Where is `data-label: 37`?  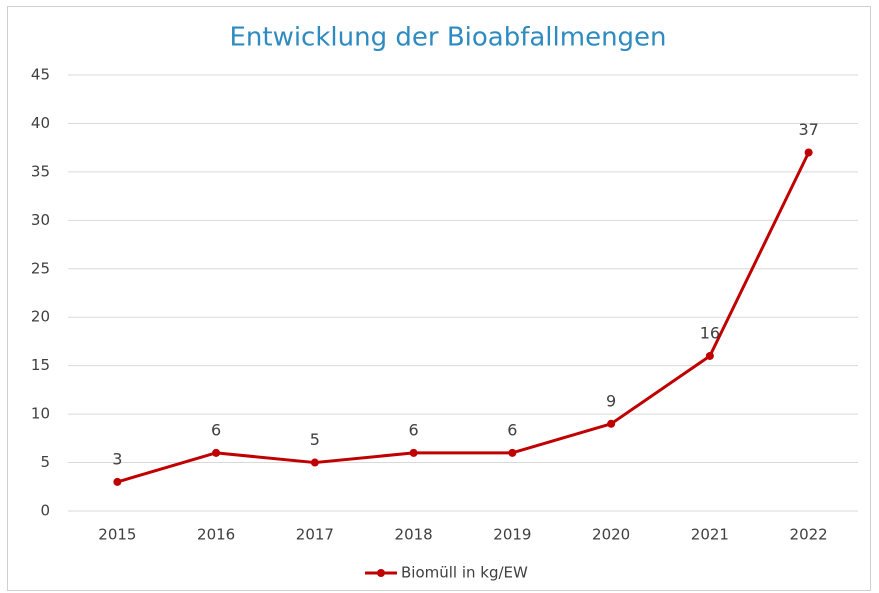
data-label: 37 is located at coordinates (808, 129).